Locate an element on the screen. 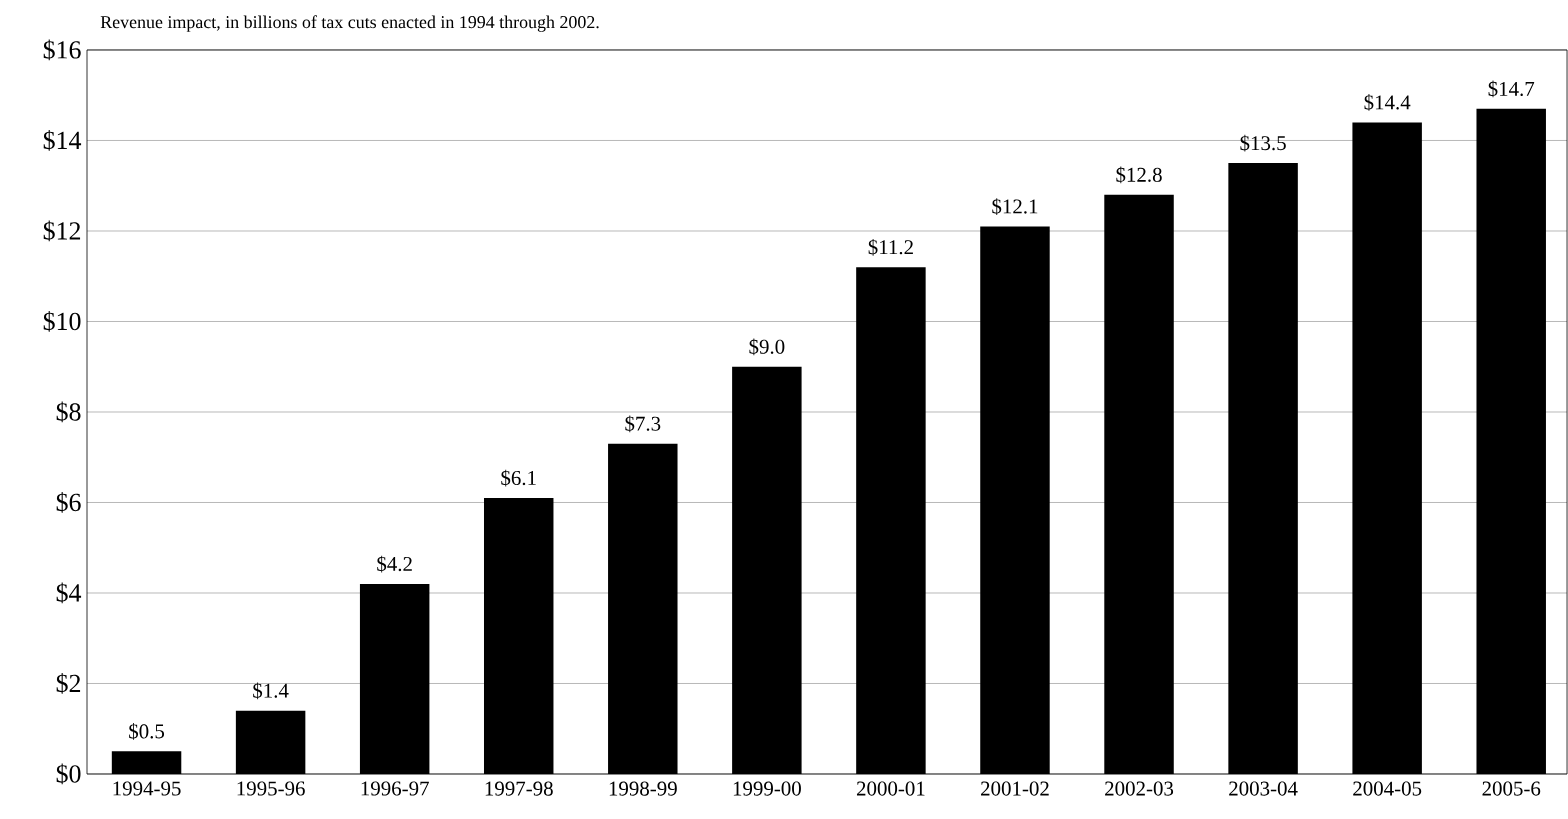 This screenshot has height=819, width=1568. y-tick-label: $2 is located at coordinates (68, 683).